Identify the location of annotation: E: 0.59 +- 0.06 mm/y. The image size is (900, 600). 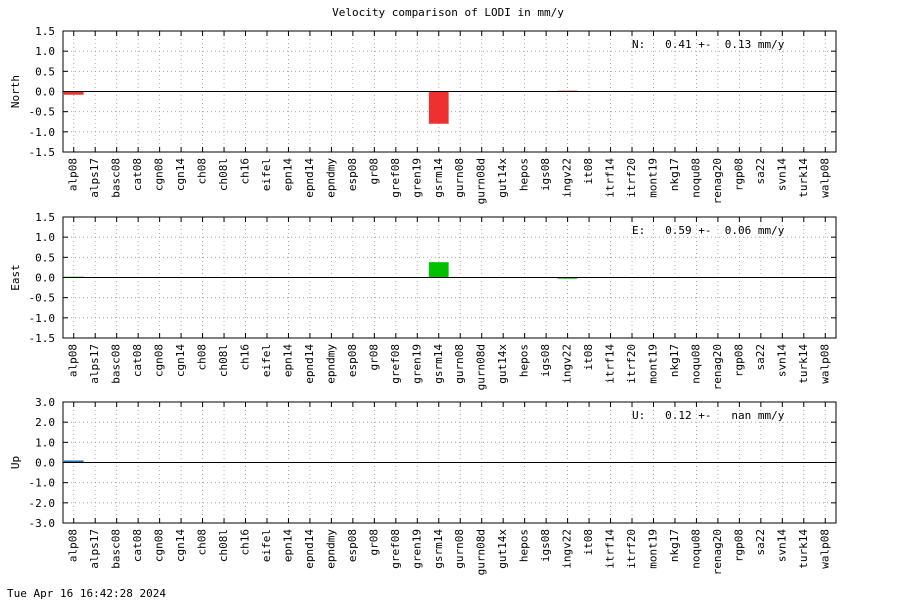
(708, 230).